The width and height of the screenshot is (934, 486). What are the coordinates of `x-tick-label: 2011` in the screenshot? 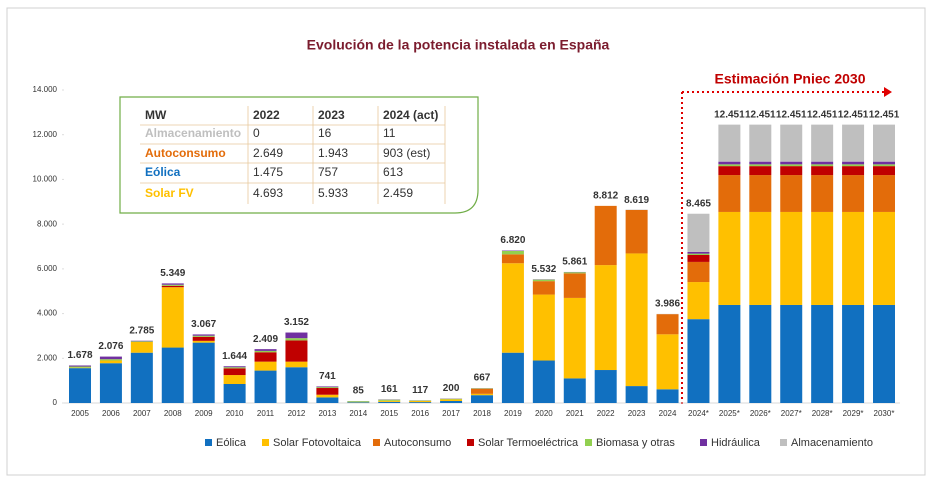 It's located at (266, 413).